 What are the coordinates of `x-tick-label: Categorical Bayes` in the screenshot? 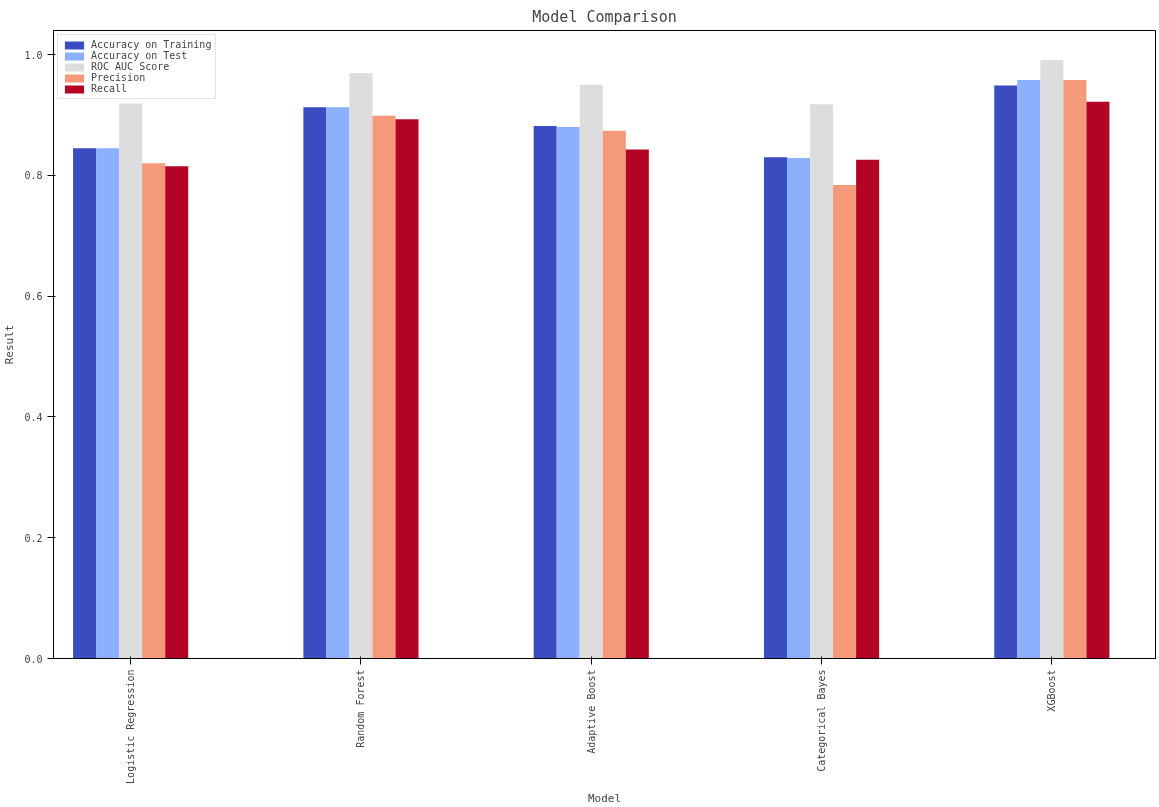 It's located at (822, 720).